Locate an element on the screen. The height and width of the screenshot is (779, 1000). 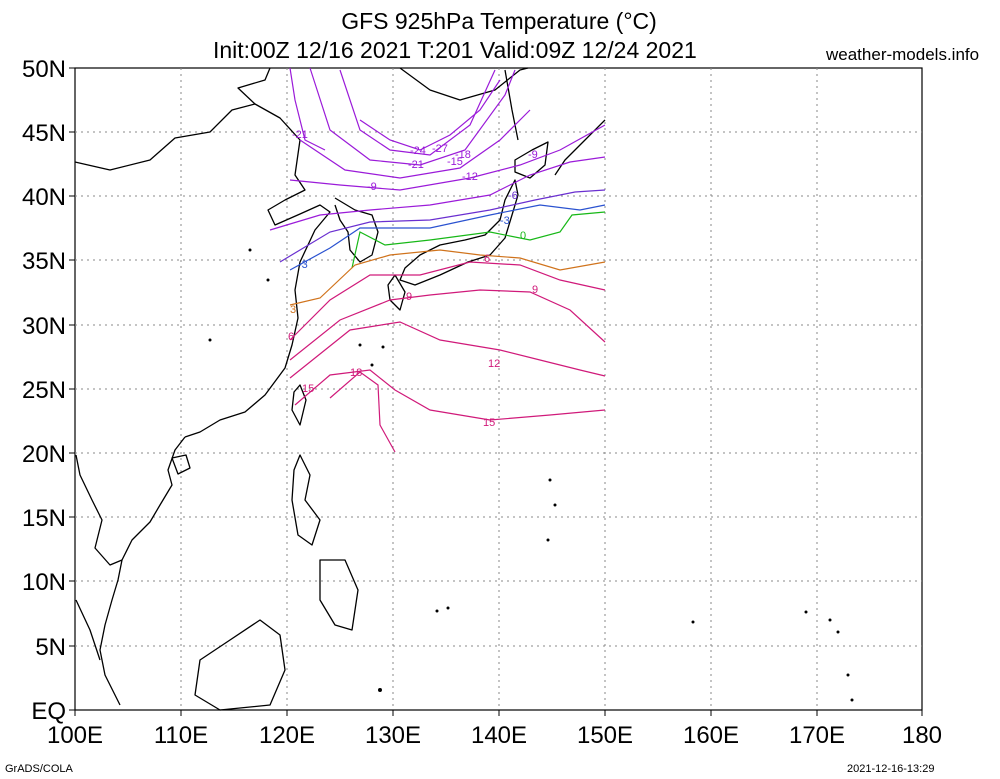
contour-label: -15 is located at coordinates (455, 162).